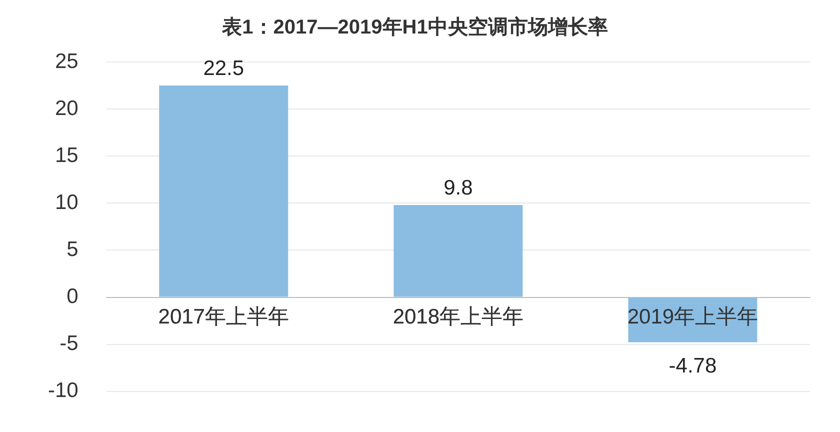 Image resolution: width=840 pixels, height=432 pixels. What do you see at coordinates (458, 317) in the screenshot?
I see `x-tick-label: 2018年上半年` at bounding box center [458, 317].